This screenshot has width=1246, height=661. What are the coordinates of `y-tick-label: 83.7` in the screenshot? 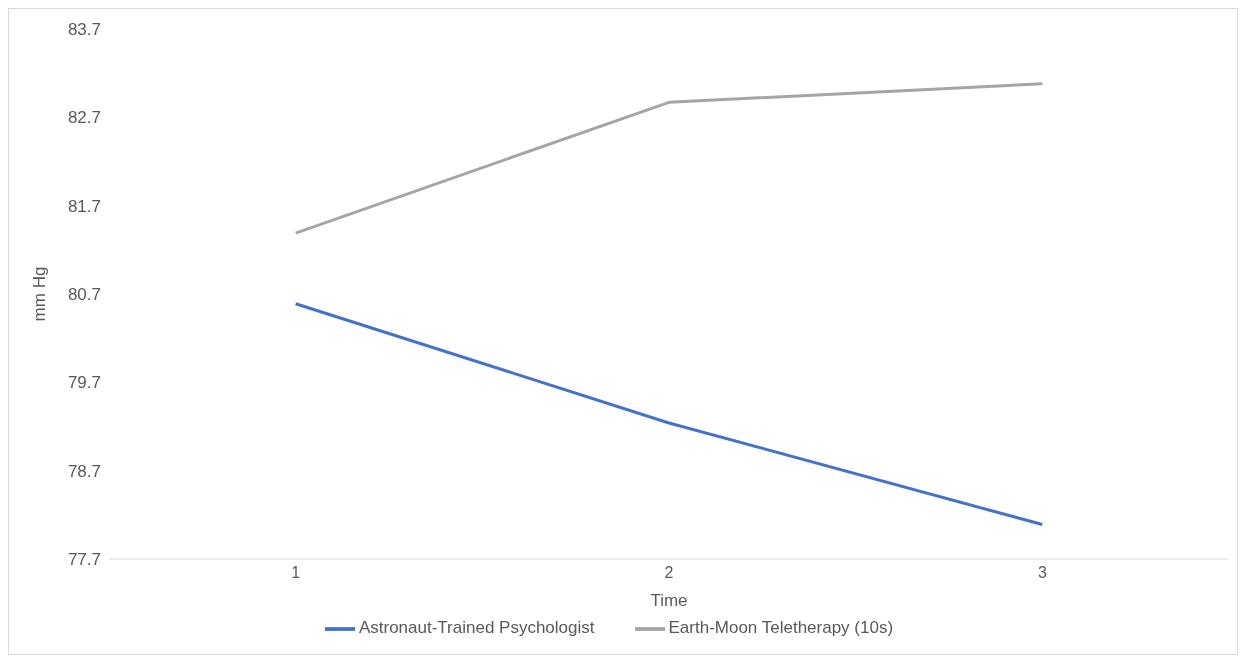 It's located at (84, 30).